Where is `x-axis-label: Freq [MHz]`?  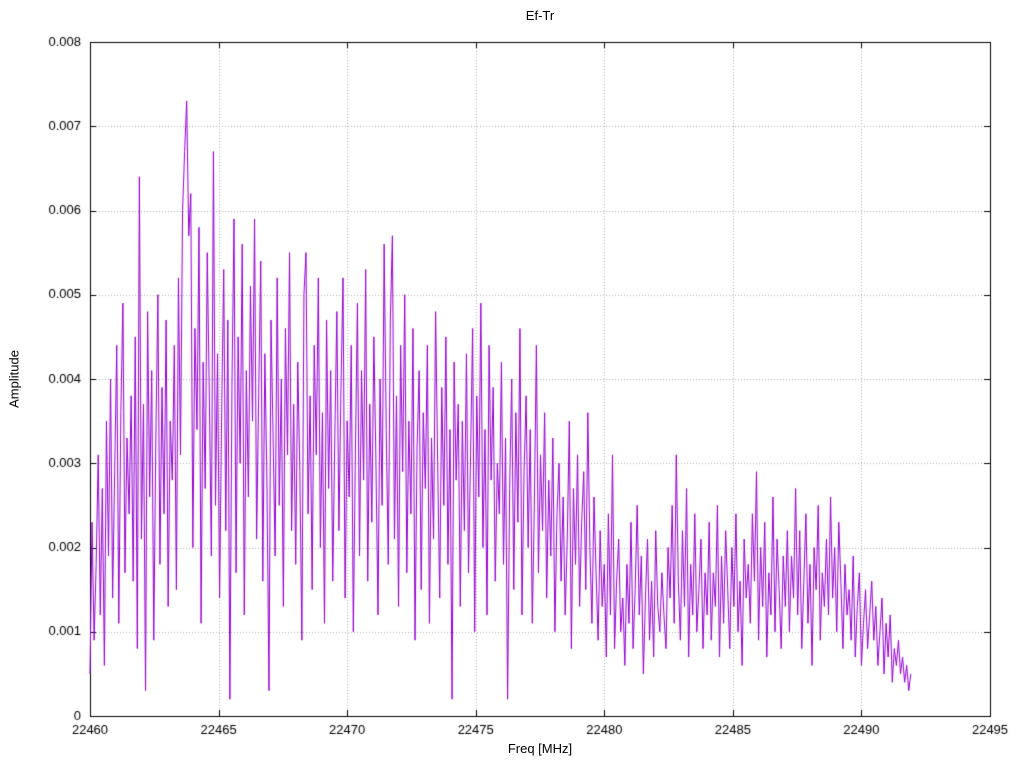 x-axis-label: Freq [MHz] is located at coordinates (540, 748).